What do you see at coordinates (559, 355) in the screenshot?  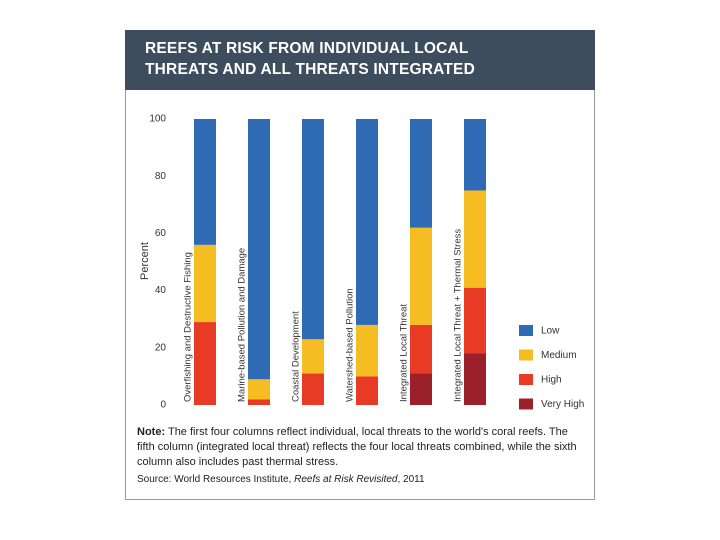 I see `legend-label: Medium` at bounding box center [559, 355].